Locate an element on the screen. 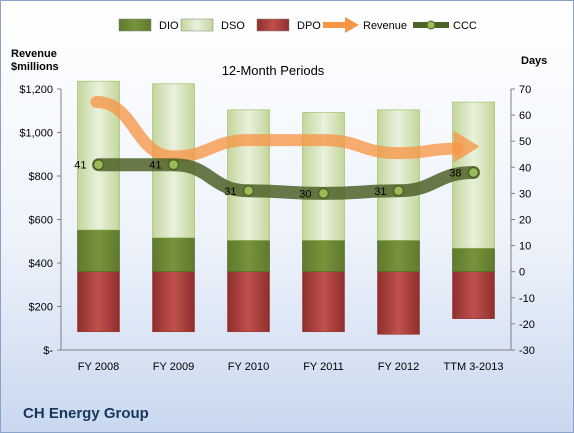  right-tick-label: -20 is located at coordinates (527, 325).